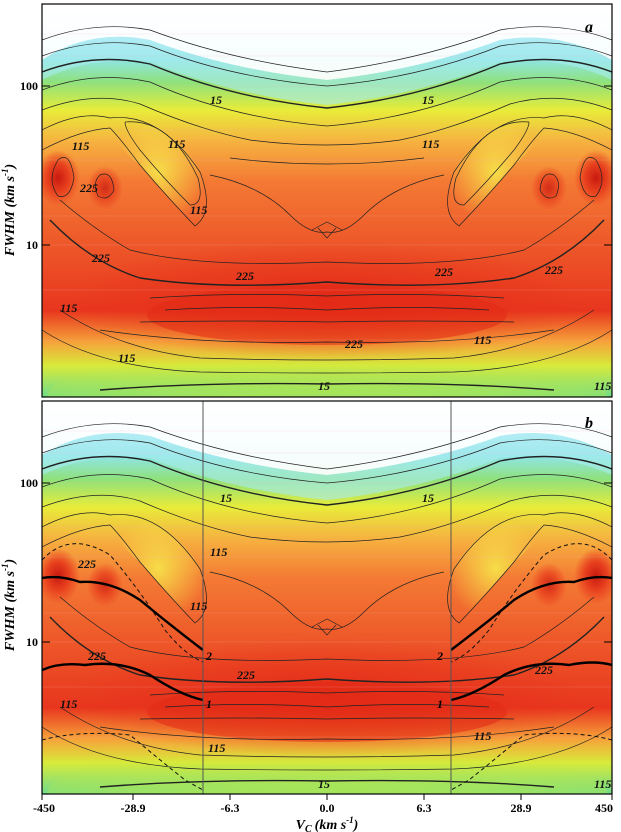  I want to click on curve-2-left, so click(123, 613).